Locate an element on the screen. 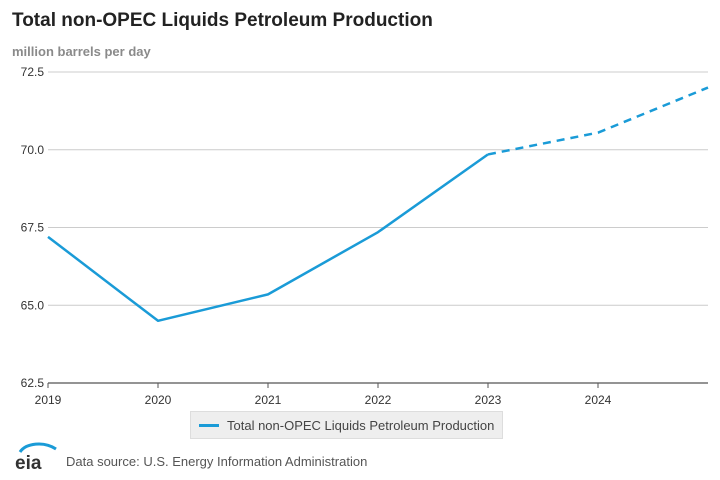 This screenshot has width=720, height=480. series-line-forecast is located at coordinates (598, 121).